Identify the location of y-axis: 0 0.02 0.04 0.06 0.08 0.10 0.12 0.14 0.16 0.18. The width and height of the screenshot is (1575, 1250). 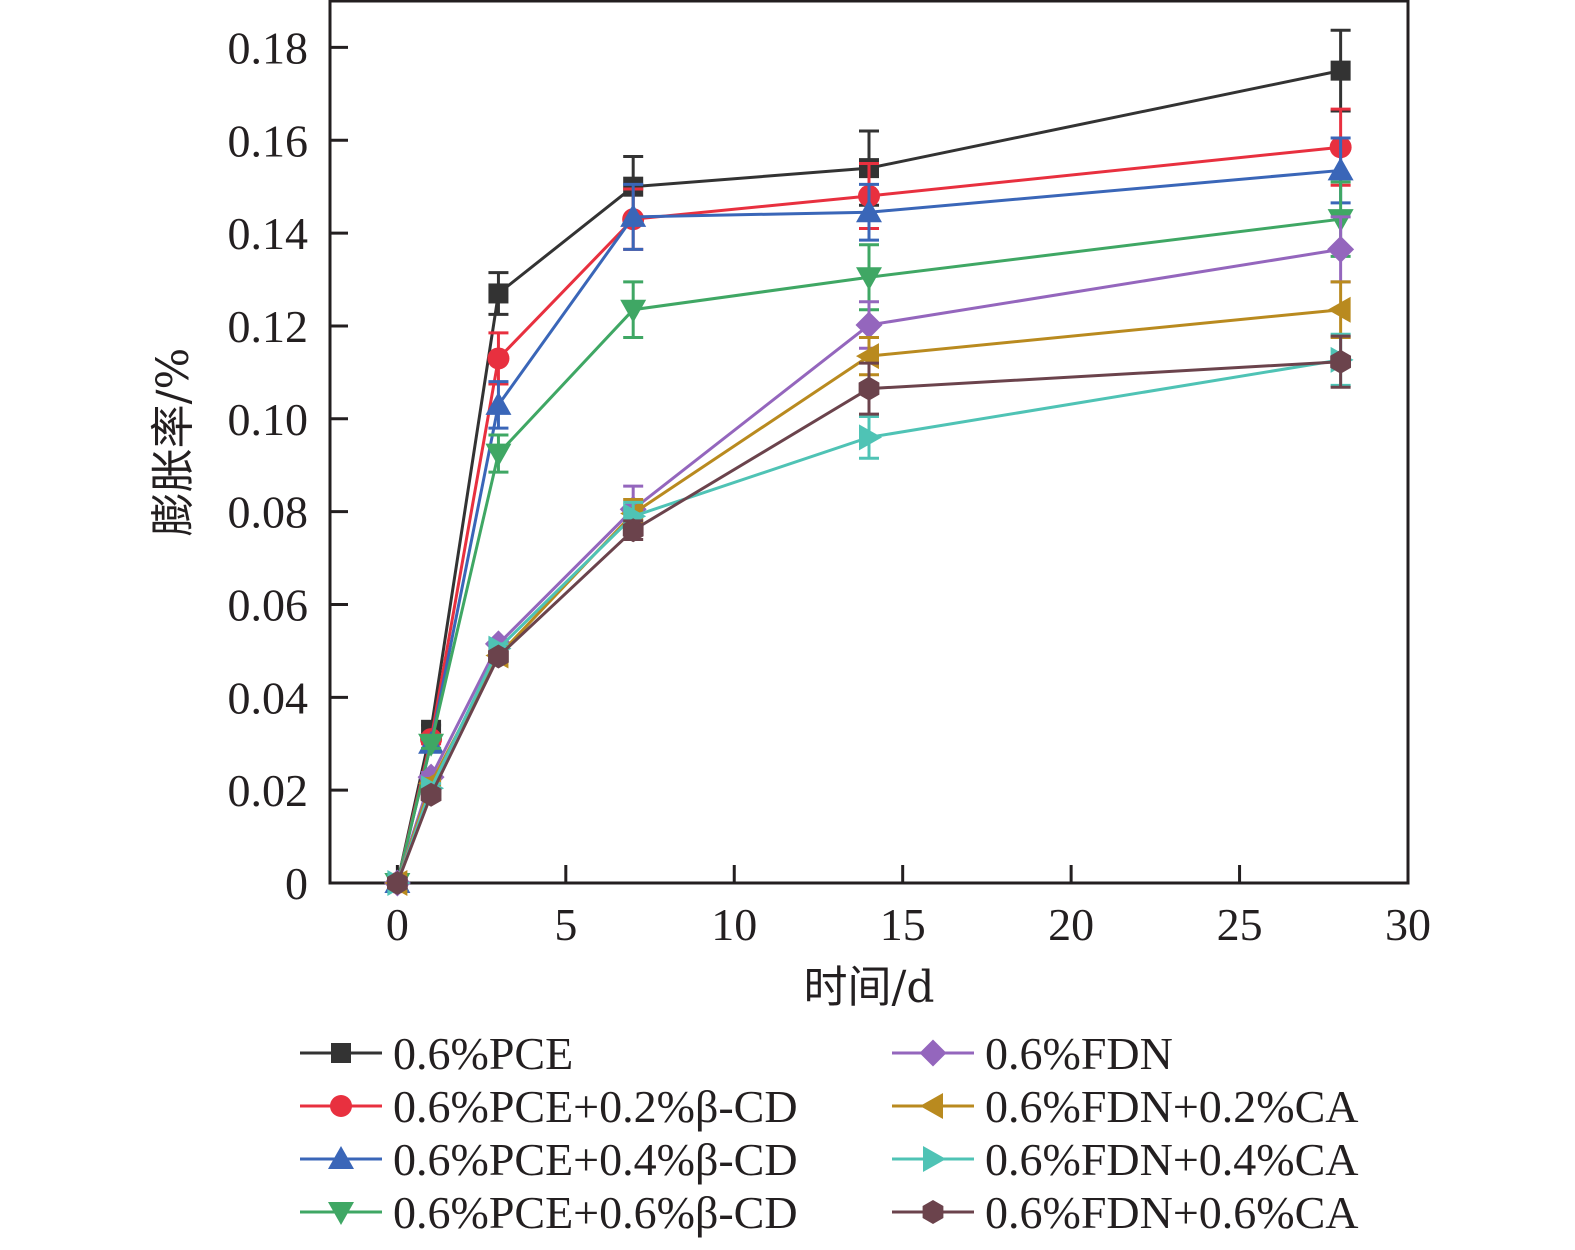
(288, 465).